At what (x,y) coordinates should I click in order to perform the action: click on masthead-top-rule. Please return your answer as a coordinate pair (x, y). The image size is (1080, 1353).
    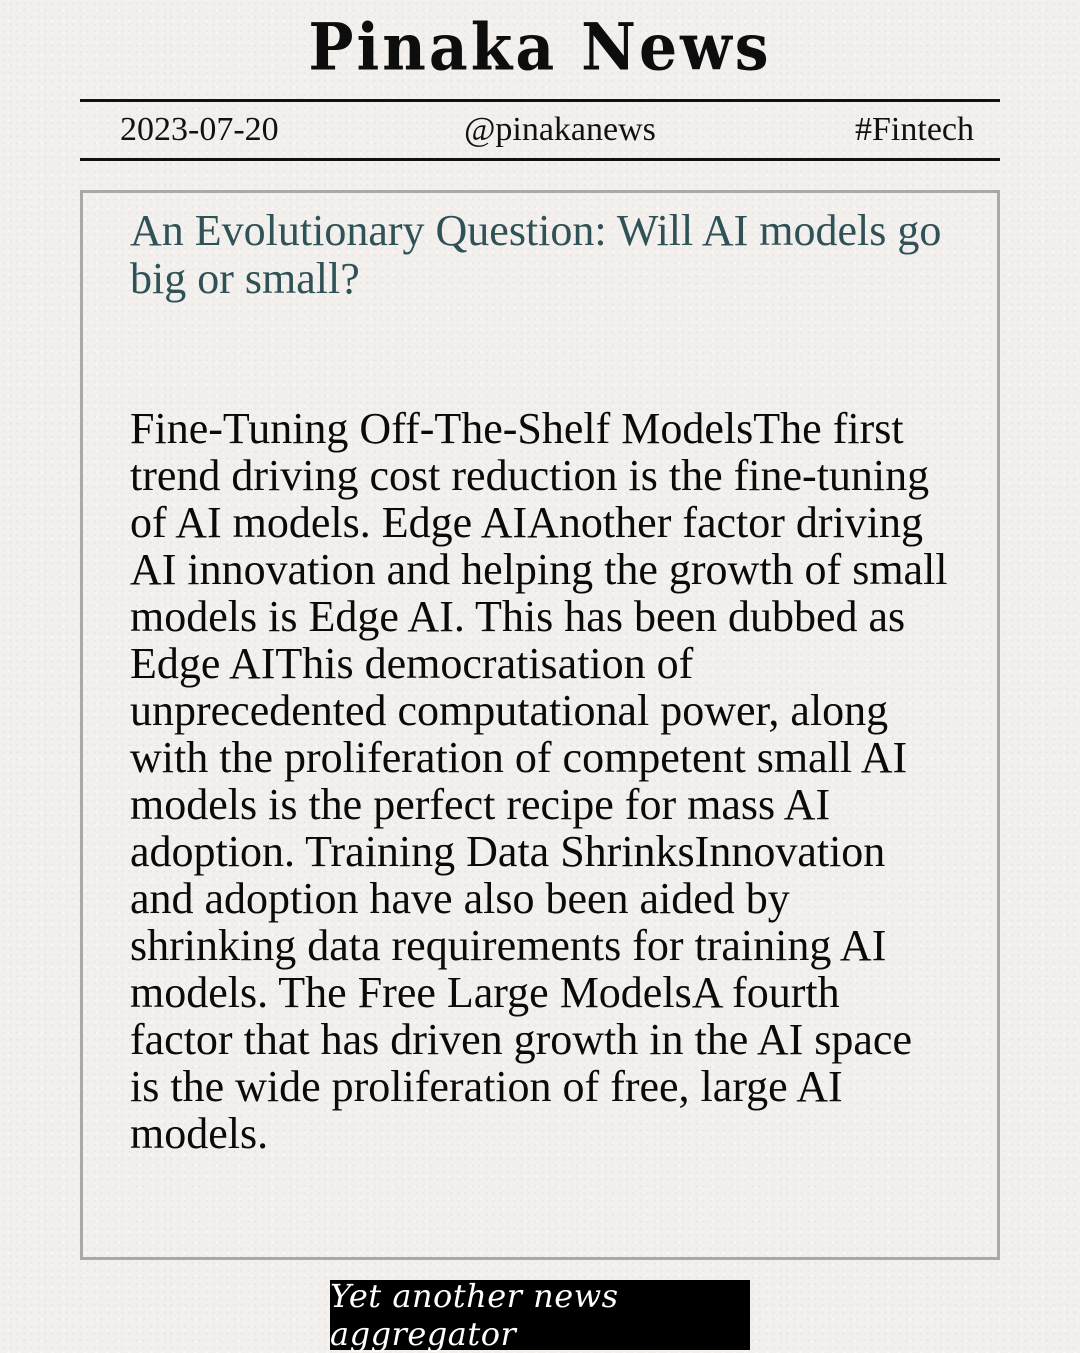
    Looking at the image, I should click on (540, 100).